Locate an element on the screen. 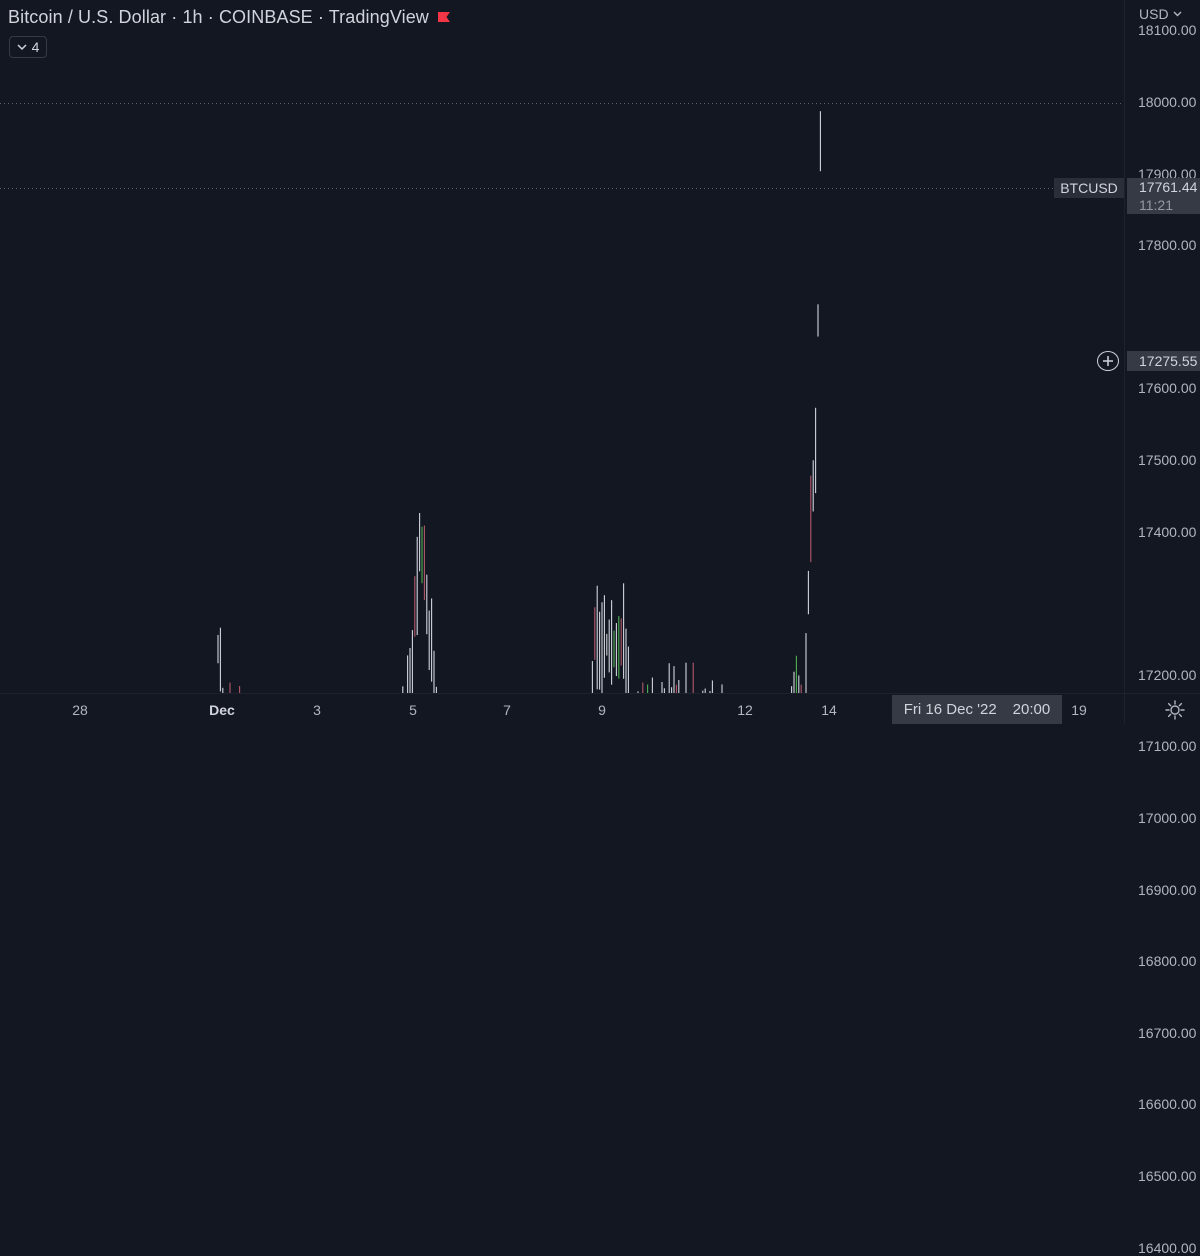 This screenshot has height=1256, width=1200. gear-icon is located at coordinates (1175, 710).